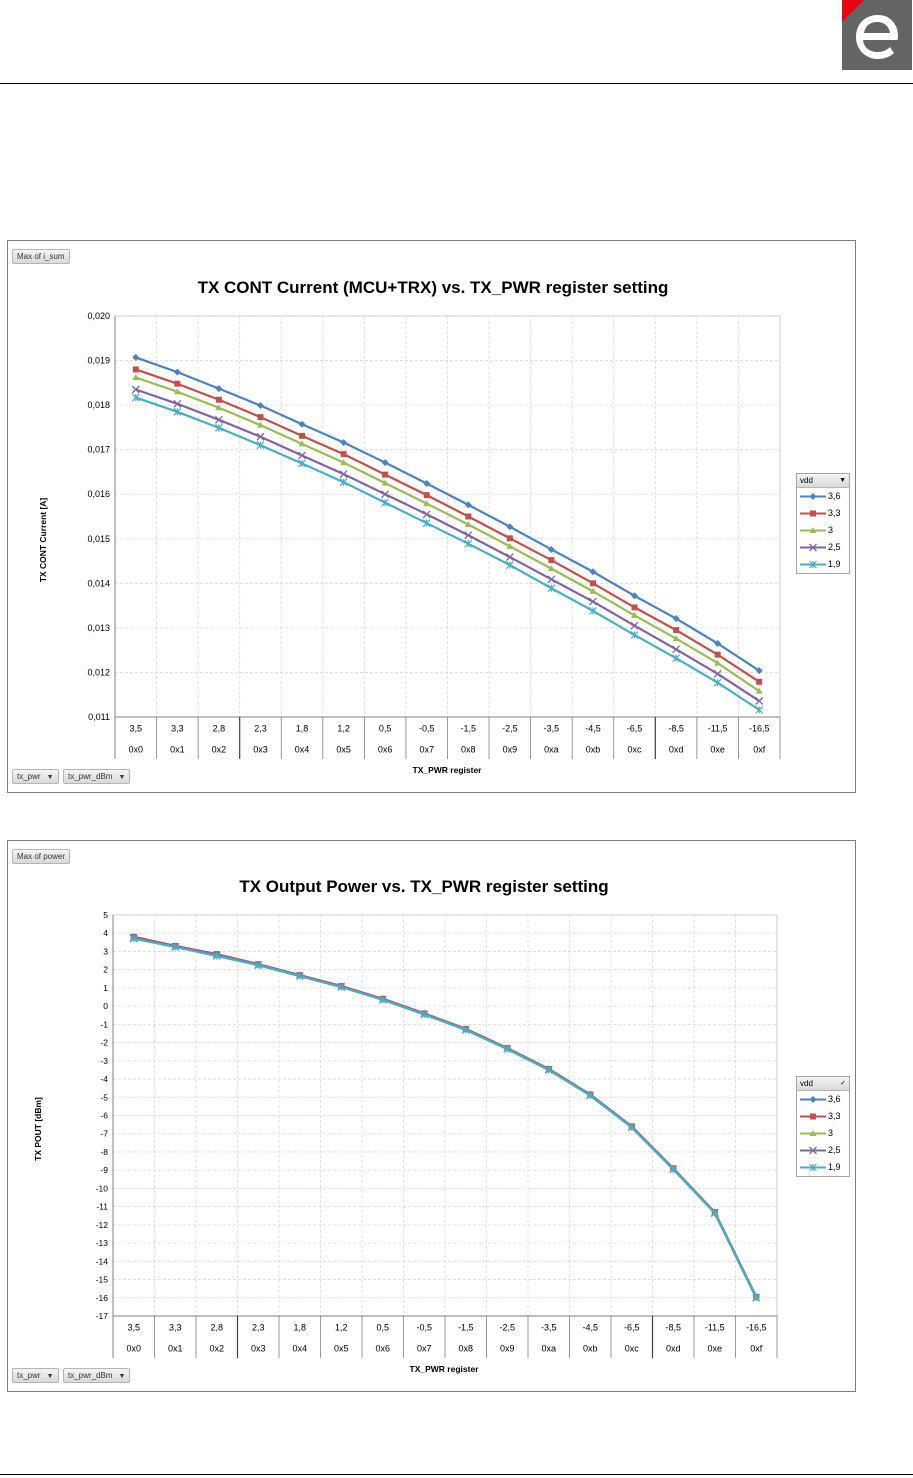 The image size is (913, 1478). I want to click on x-tick-label-register: 0x7, so click(426, 750).